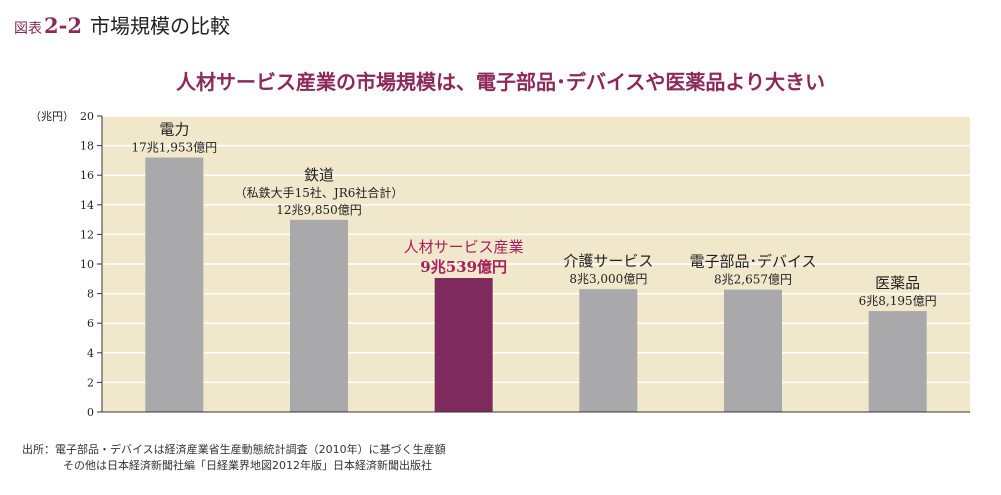 This screenshot has height=495, width=1001. Describe the element at coordinates (319, 210) in the screenshot. I see `value-label: 12兆9,850億円` at that location.